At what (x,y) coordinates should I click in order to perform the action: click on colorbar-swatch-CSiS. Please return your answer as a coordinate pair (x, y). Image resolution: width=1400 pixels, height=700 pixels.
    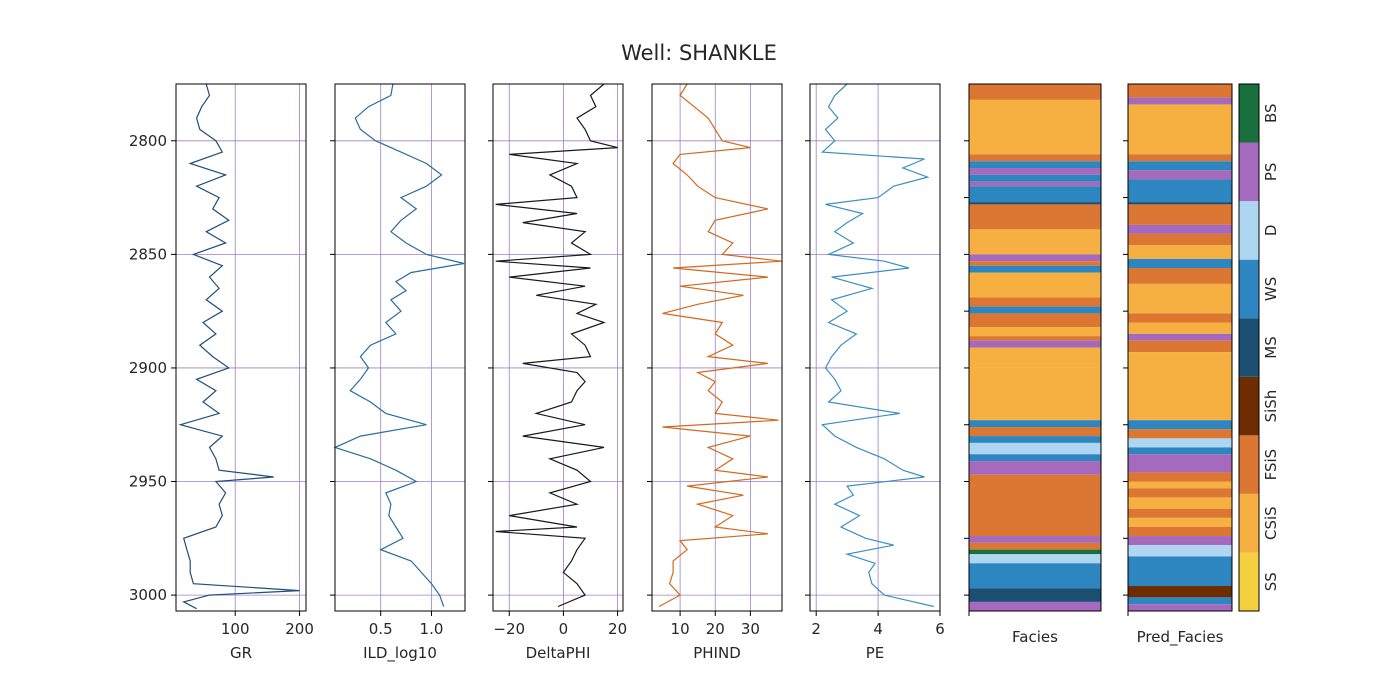
    Looking at the image, I should click on (1249, 523).